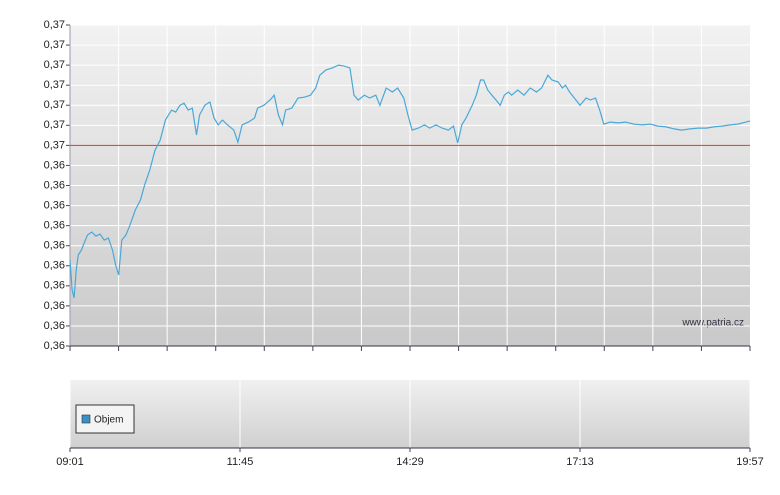 The image size is (780, 495). I want to click on x-tick-label: 19:57, so click(750, 462).